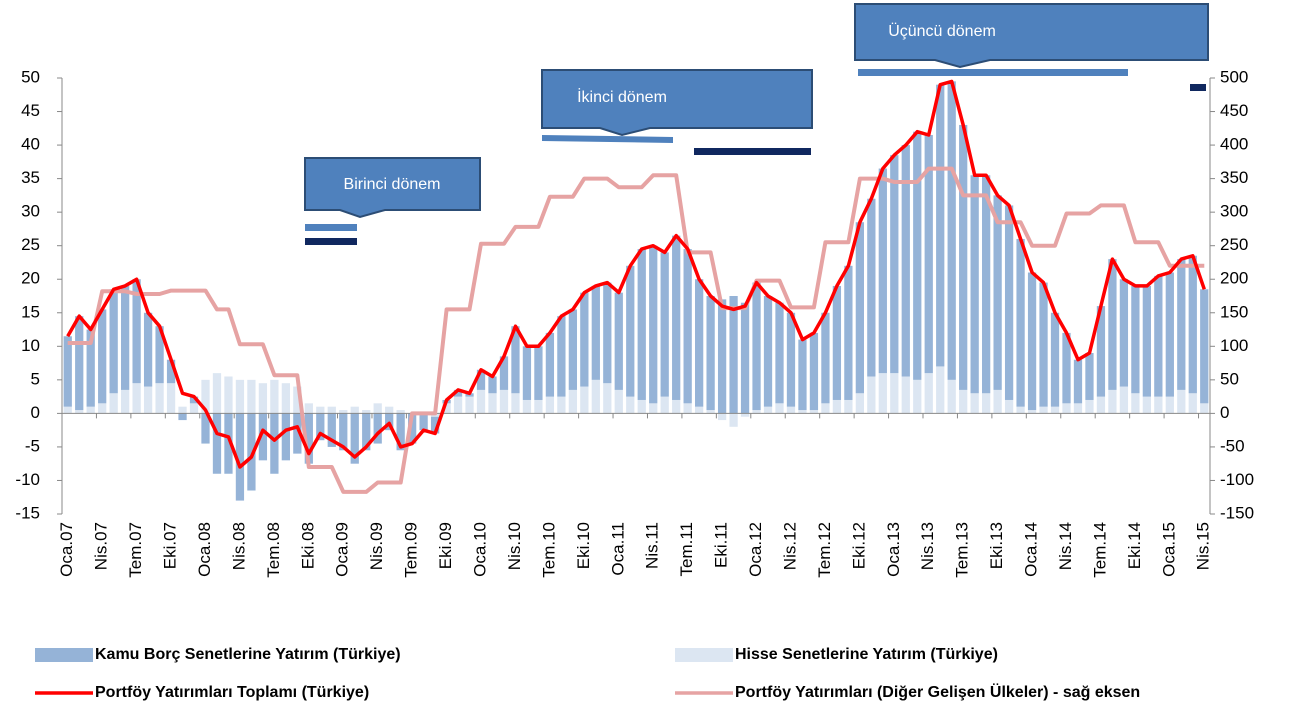  What do you see at coordinates (35, 412) in the screenshot?
I see `y-tick-label: 0` at bounding box center [35, 412].